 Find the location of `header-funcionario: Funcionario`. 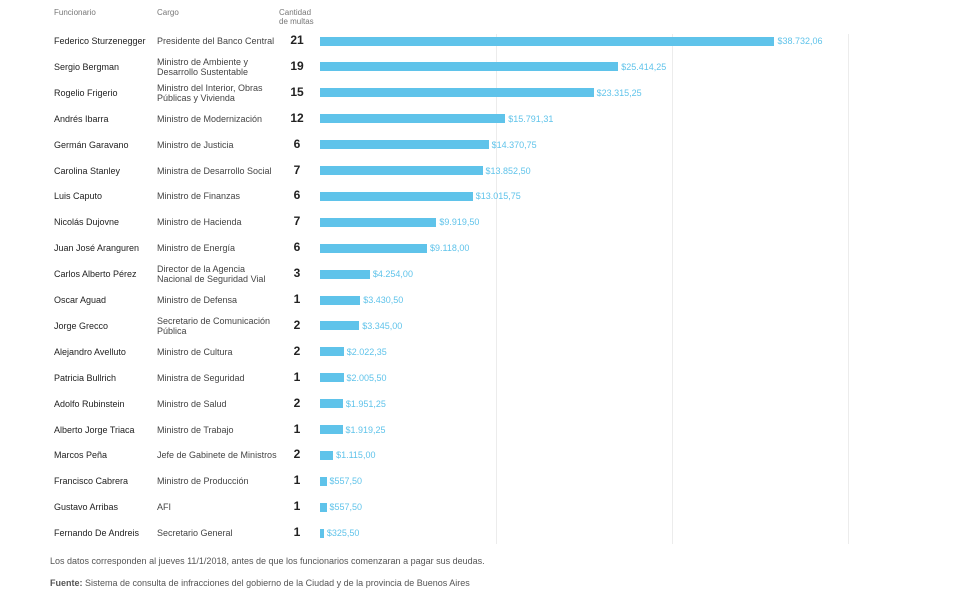

header-funcionario: Funcionario is located at coordinates (75, 12).